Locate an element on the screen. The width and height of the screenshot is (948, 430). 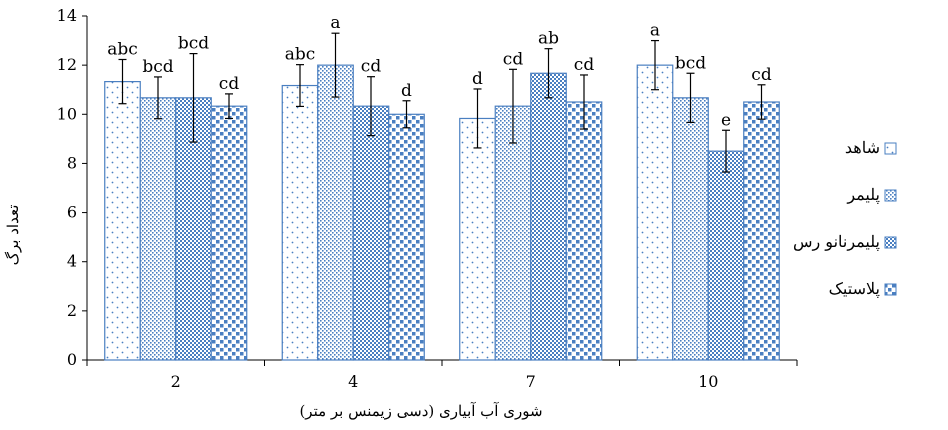
legend-label: پلاستیک is located at coordinates (854, 288).